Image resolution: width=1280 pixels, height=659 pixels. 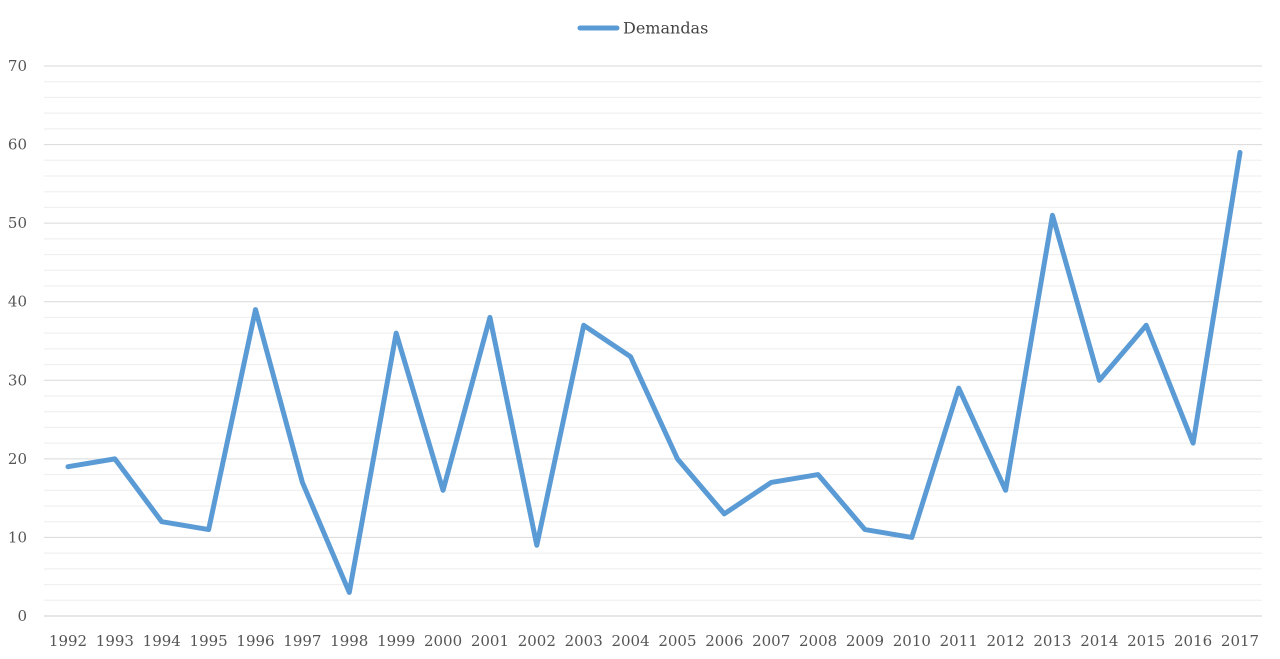 What do you see at coordinates (349, 641) in the screenshot?
I see `x-tick-label: 1998` at bounding box center [349, 641].